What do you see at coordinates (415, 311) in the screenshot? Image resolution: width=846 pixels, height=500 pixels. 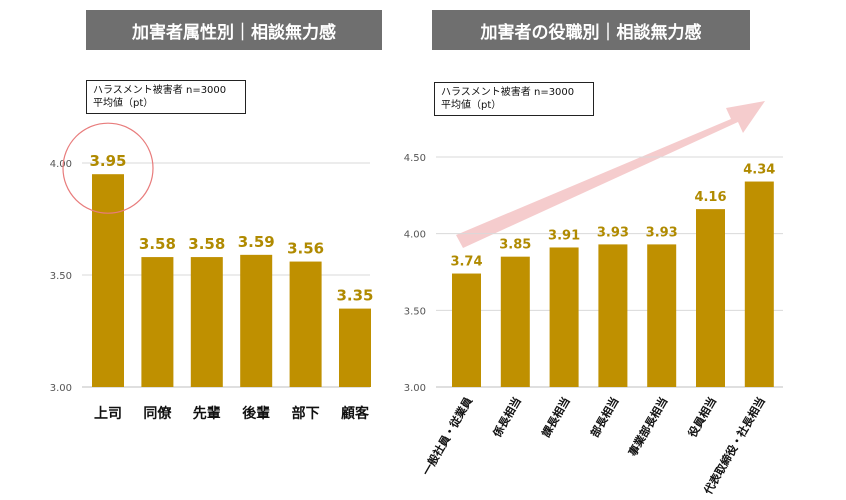 I see `right-y-tick-label: 3.50` at bounding box center [415, 311].